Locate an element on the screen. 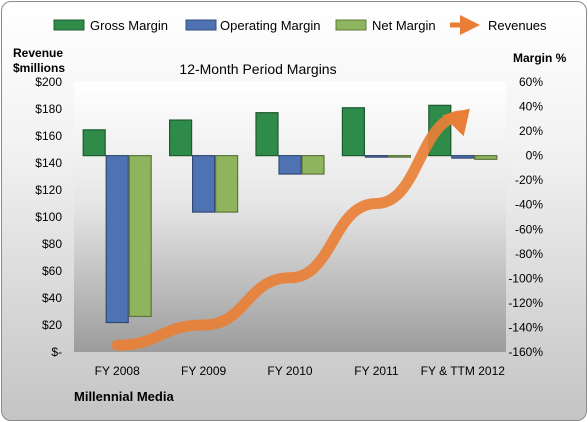 The image size is (588, 422). left-tick-label: $100 is located at coordinates (48, 217).